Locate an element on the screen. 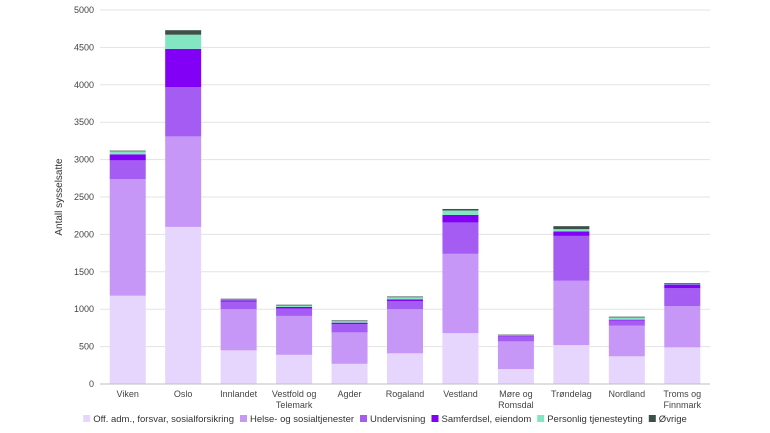 This screenshot has height=433, width=770. bar-segment-vestland-helse-og-sosialtjenester is located at coordinates (460, 293).